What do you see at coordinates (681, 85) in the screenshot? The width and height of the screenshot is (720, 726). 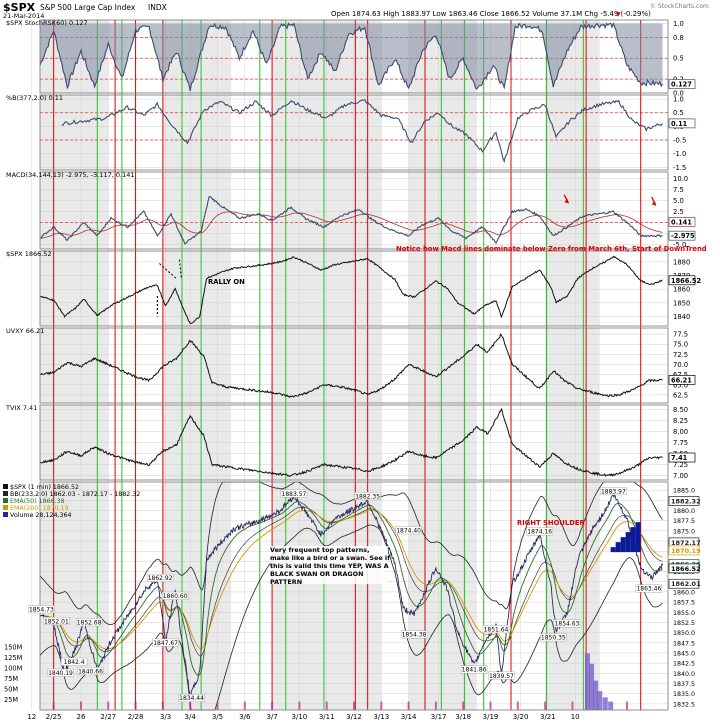 I see `last-value-stochrsi: 0.127` at bounding box center [681, 85].